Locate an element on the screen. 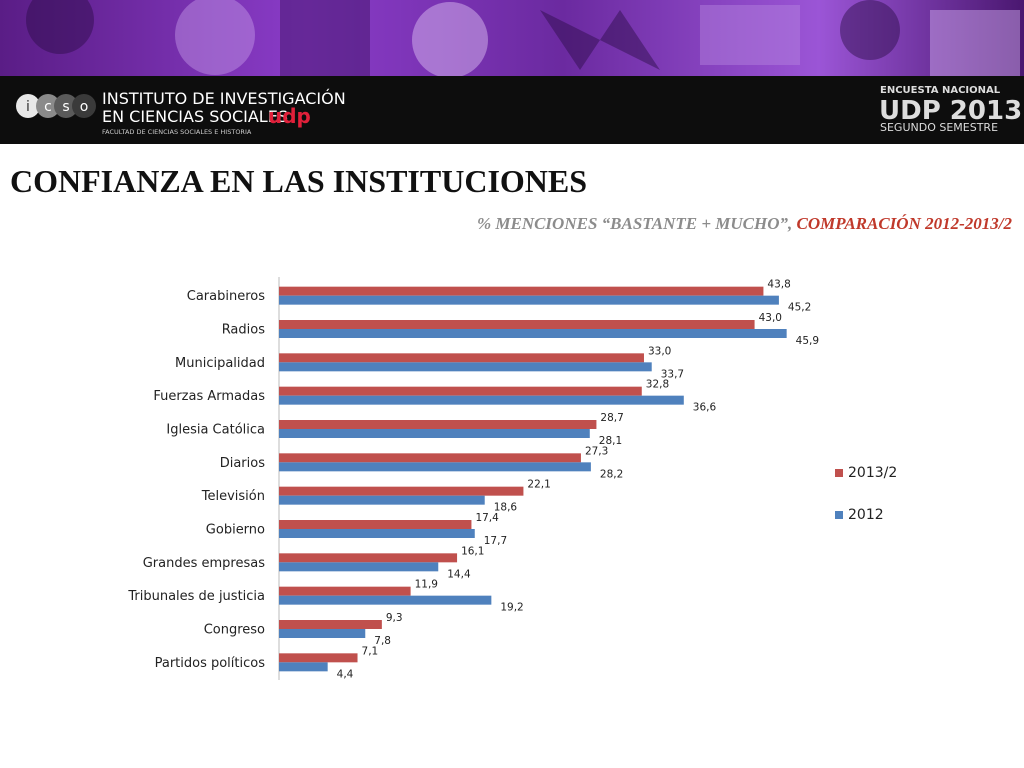 The width and height of the screenshot is (1024, 768). header-band is located at coordinates (512, 110).